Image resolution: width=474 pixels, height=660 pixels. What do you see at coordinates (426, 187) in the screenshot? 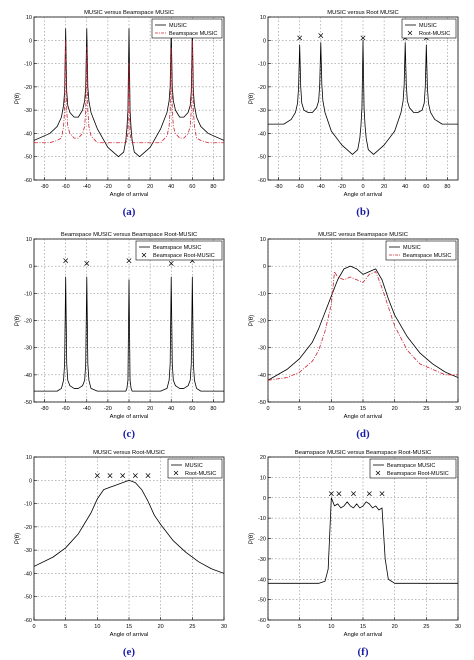
I see `x-tick-label: 60` at bounding box center [426, 187].